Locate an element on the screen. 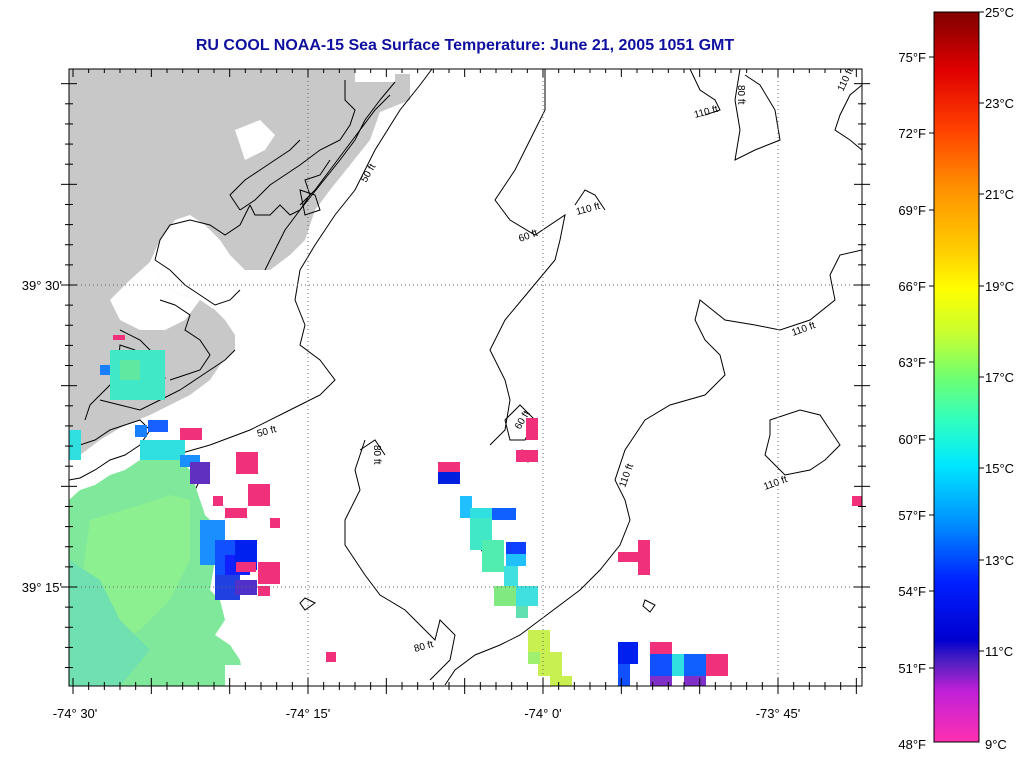 Image resolution: width=1024 pixels, height=761 pixels. colorbar-gradient is located at coordinates (956, 377).